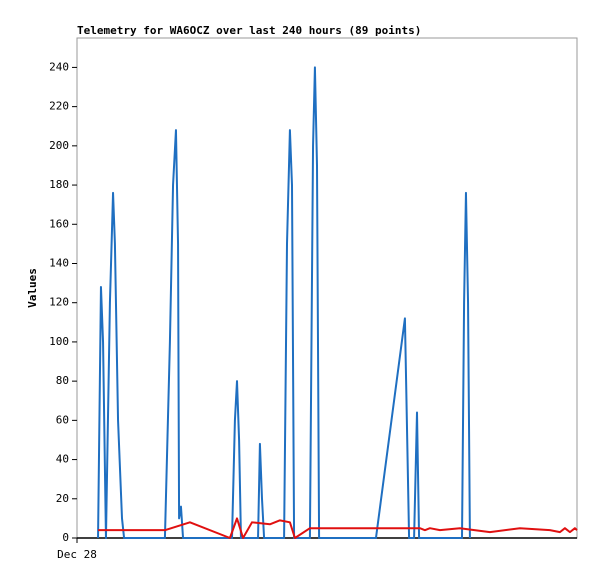 The width and height of the screenshot is (597, 579). I want to click on y-tick-label: 20, so click(62, 498).